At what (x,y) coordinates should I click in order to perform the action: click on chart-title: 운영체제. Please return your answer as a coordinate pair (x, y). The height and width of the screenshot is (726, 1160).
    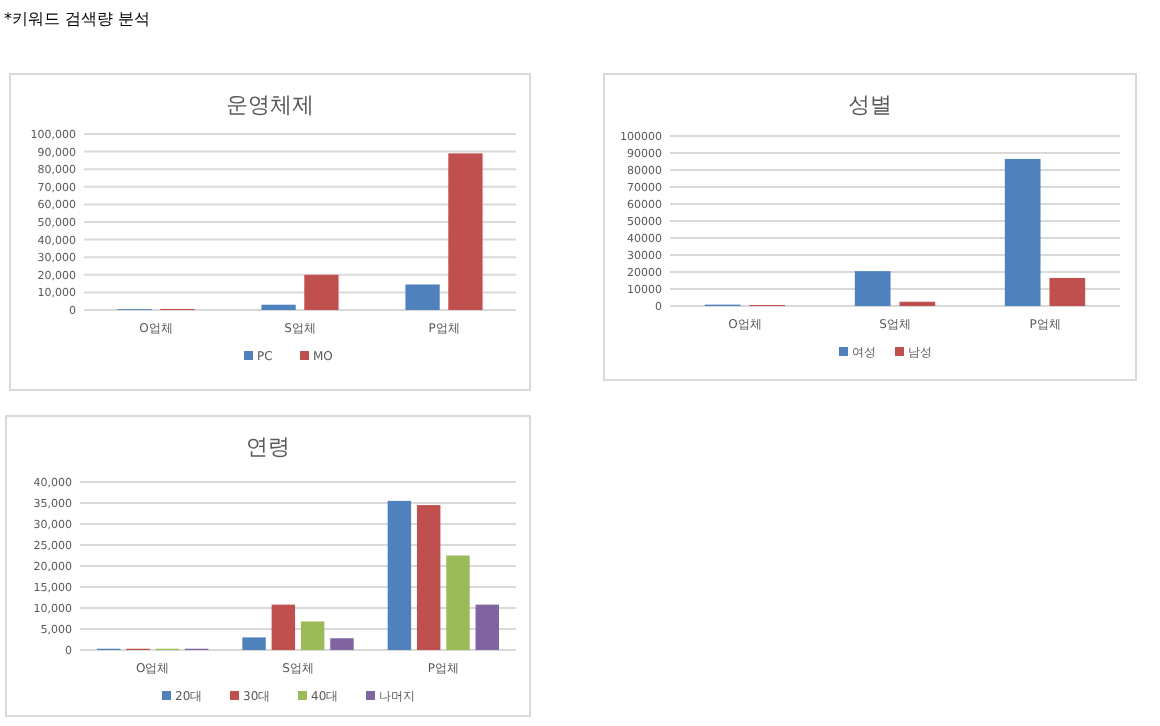
    Looking at the image, I should click on (270, 105).